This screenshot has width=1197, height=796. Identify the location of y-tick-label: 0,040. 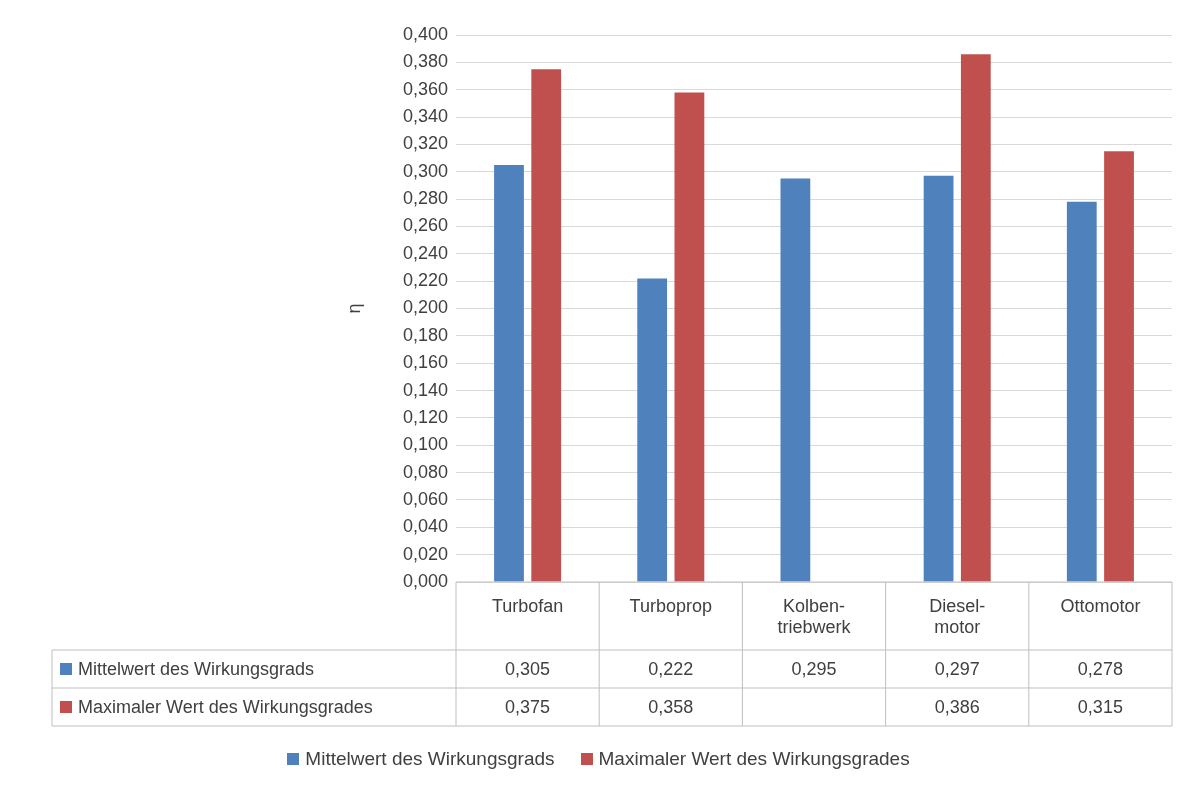
(425, 526).